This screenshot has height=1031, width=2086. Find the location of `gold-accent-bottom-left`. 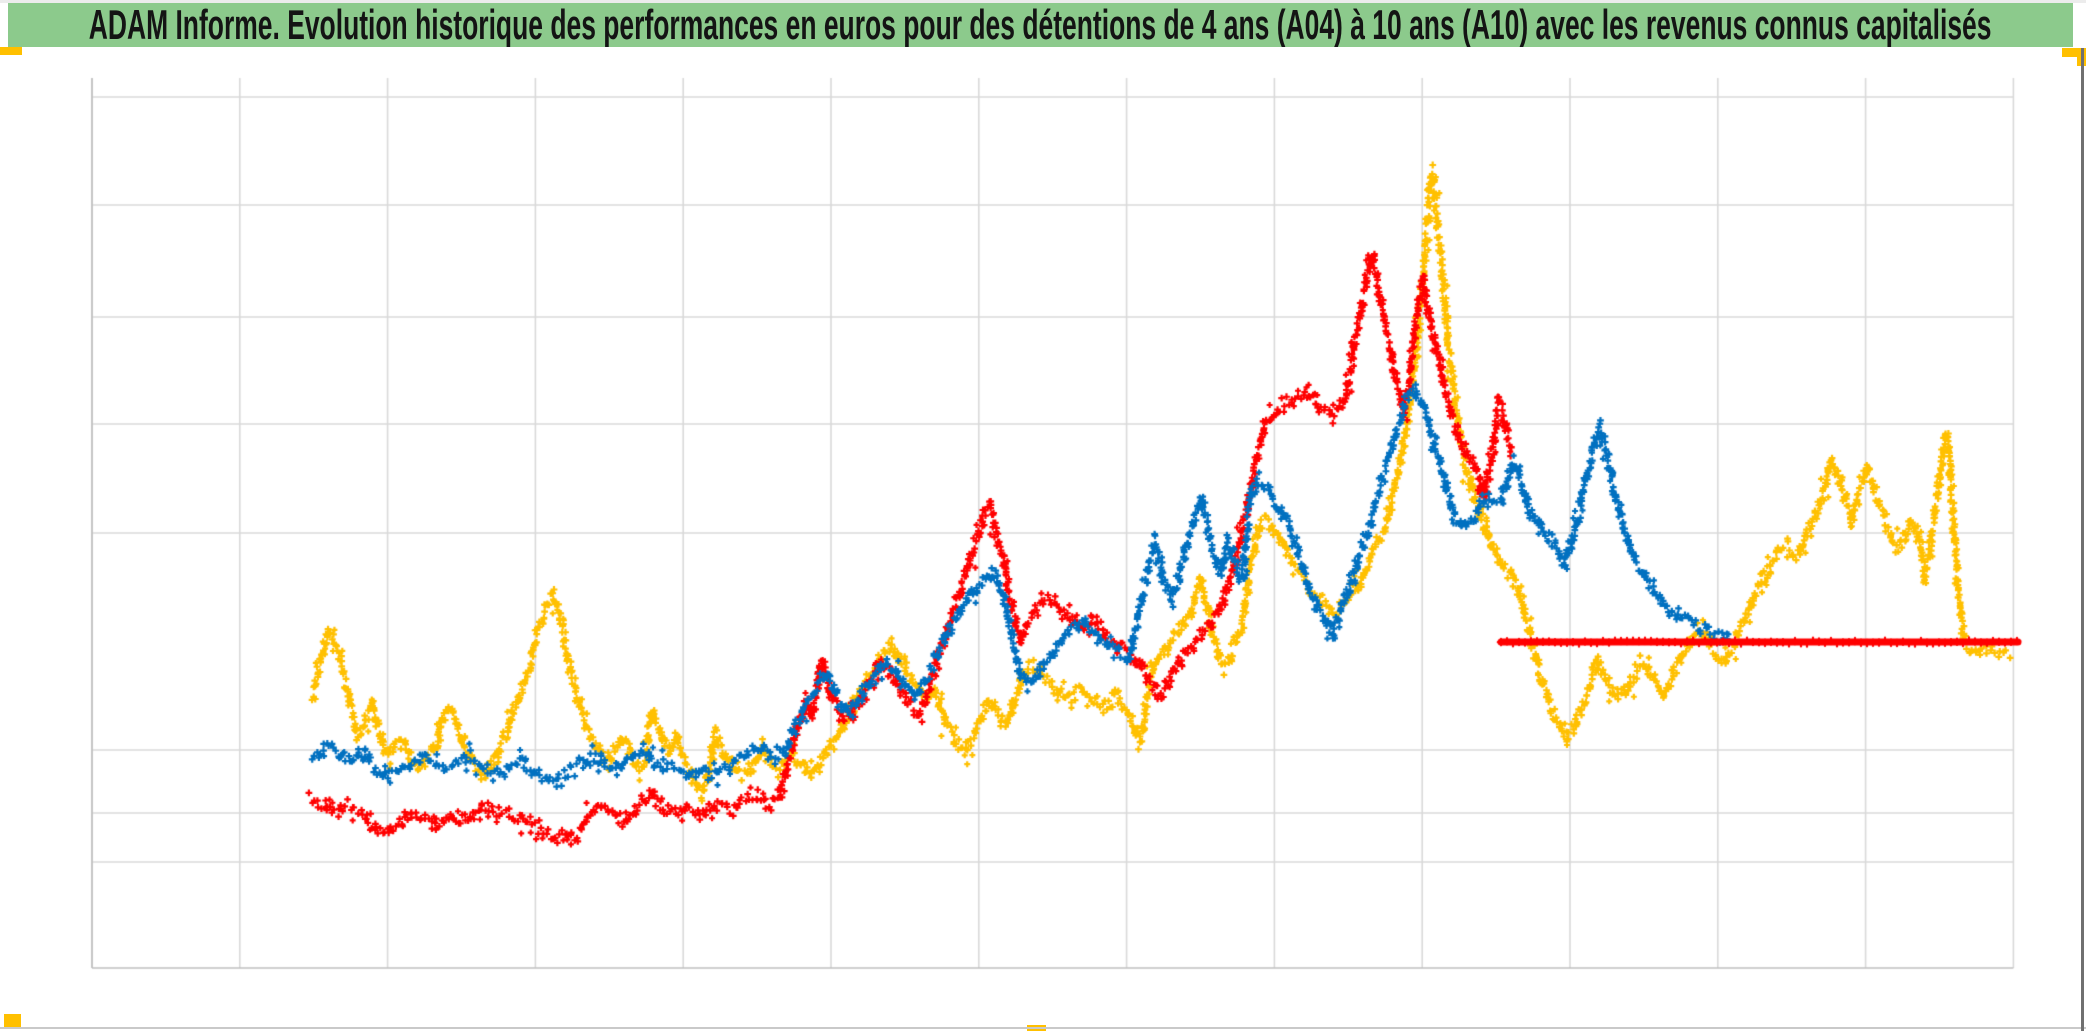

gold-accent-bottom-left is located at coordinates (12, 1021).